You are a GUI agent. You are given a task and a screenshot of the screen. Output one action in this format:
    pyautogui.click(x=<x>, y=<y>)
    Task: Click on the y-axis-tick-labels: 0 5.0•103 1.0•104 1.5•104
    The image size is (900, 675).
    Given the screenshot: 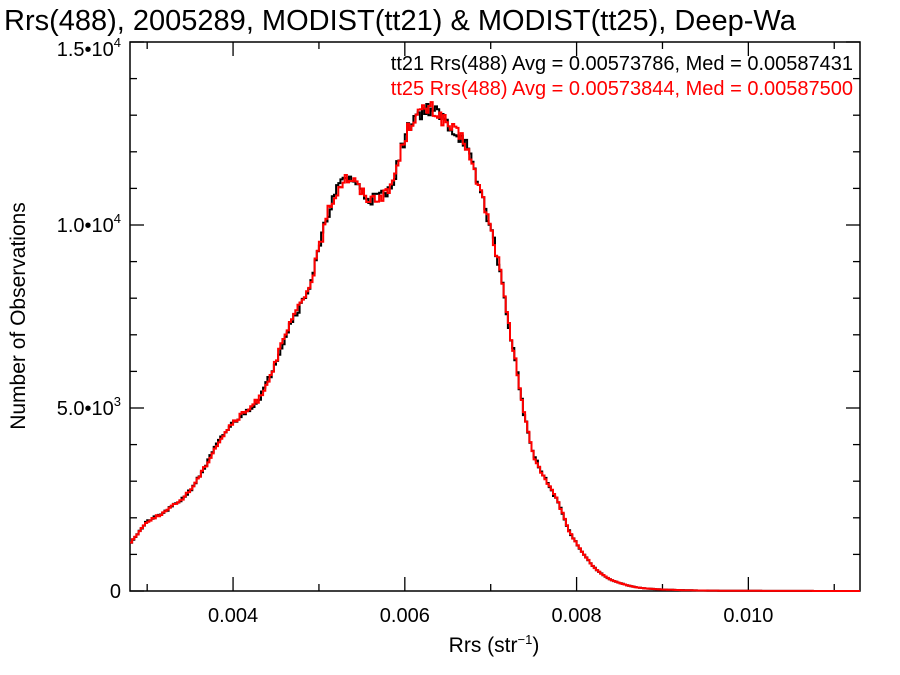 What is the action you would take?
    pyautogui.click(x=89, y=319)
    